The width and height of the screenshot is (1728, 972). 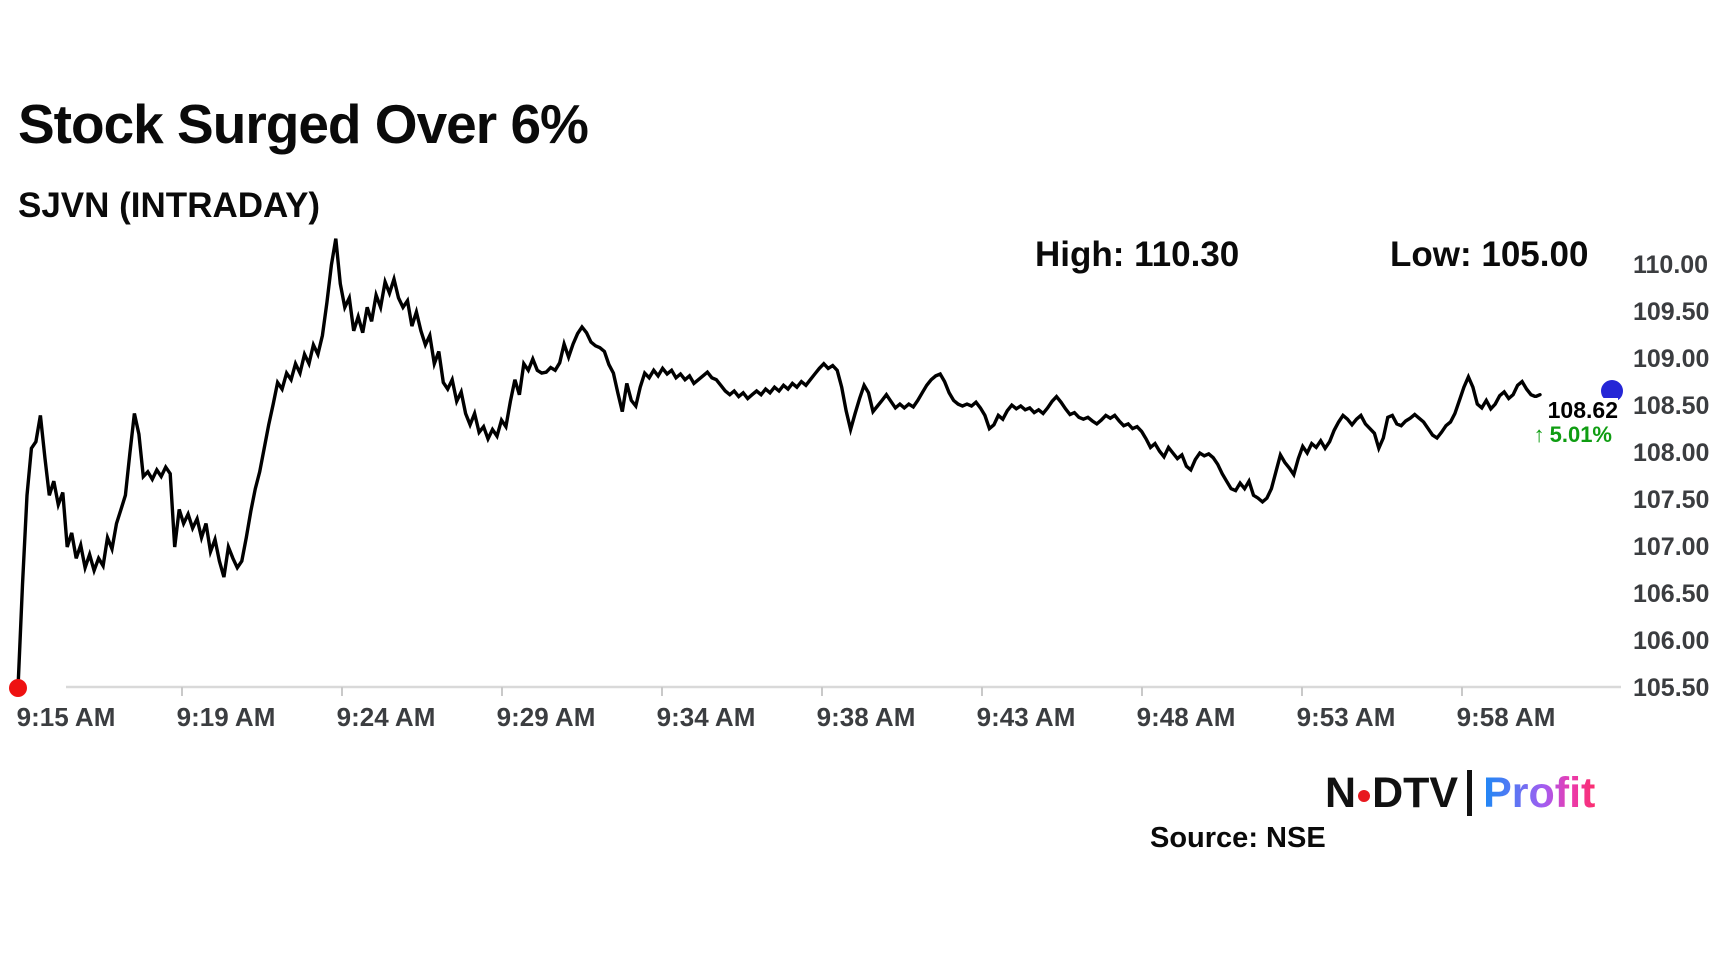 What do you see at coordinates (1671, 547) in the screenshot?
I see `y-axis-label: 107.00` at bounding box center [1671, 547].